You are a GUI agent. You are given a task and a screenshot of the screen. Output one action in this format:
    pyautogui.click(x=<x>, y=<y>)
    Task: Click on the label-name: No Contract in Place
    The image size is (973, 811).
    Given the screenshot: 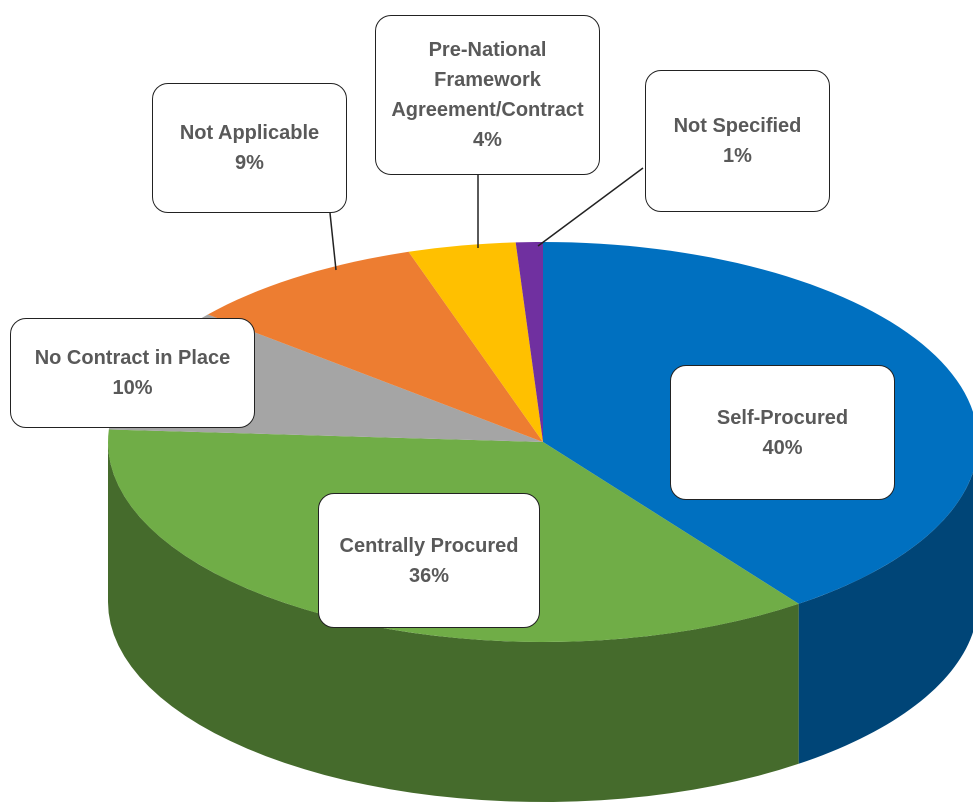 What is the action you would take?
    pyautogui.click(x=132, y=358)
    